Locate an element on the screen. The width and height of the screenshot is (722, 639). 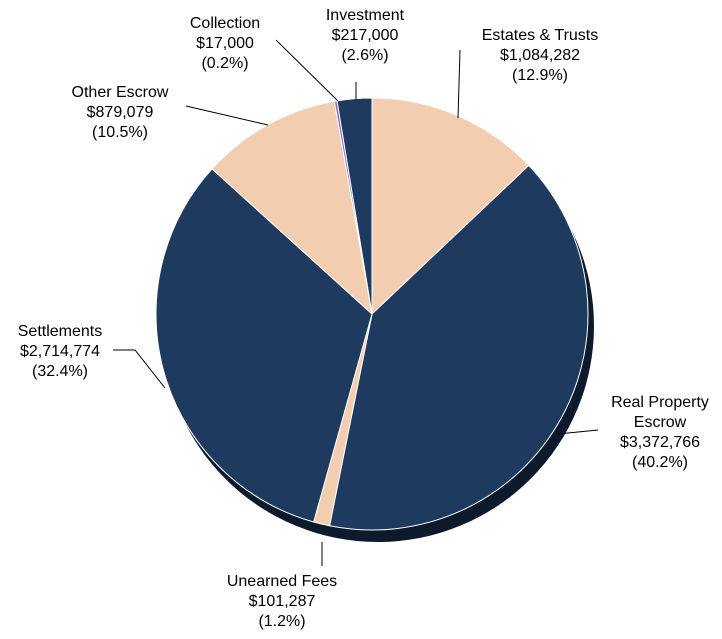
value-label: $17,000 is located at coordinates (225, 43).